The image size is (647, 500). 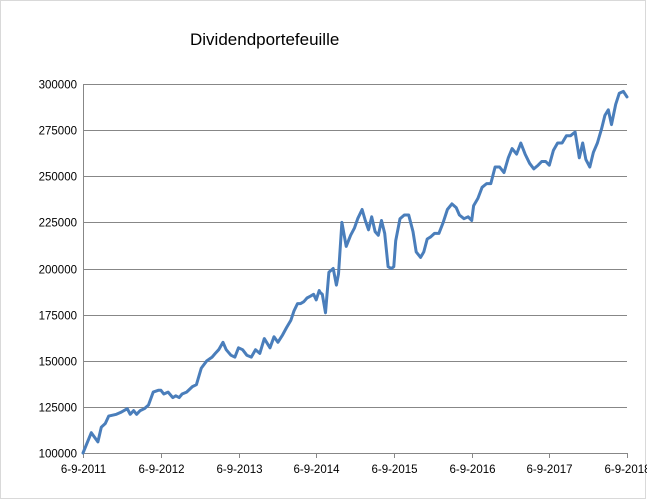 What do you see at coordinates (58, 86) in the screenshot?
I see `y-tick-label: 300000` at bounding box center [58, 86].